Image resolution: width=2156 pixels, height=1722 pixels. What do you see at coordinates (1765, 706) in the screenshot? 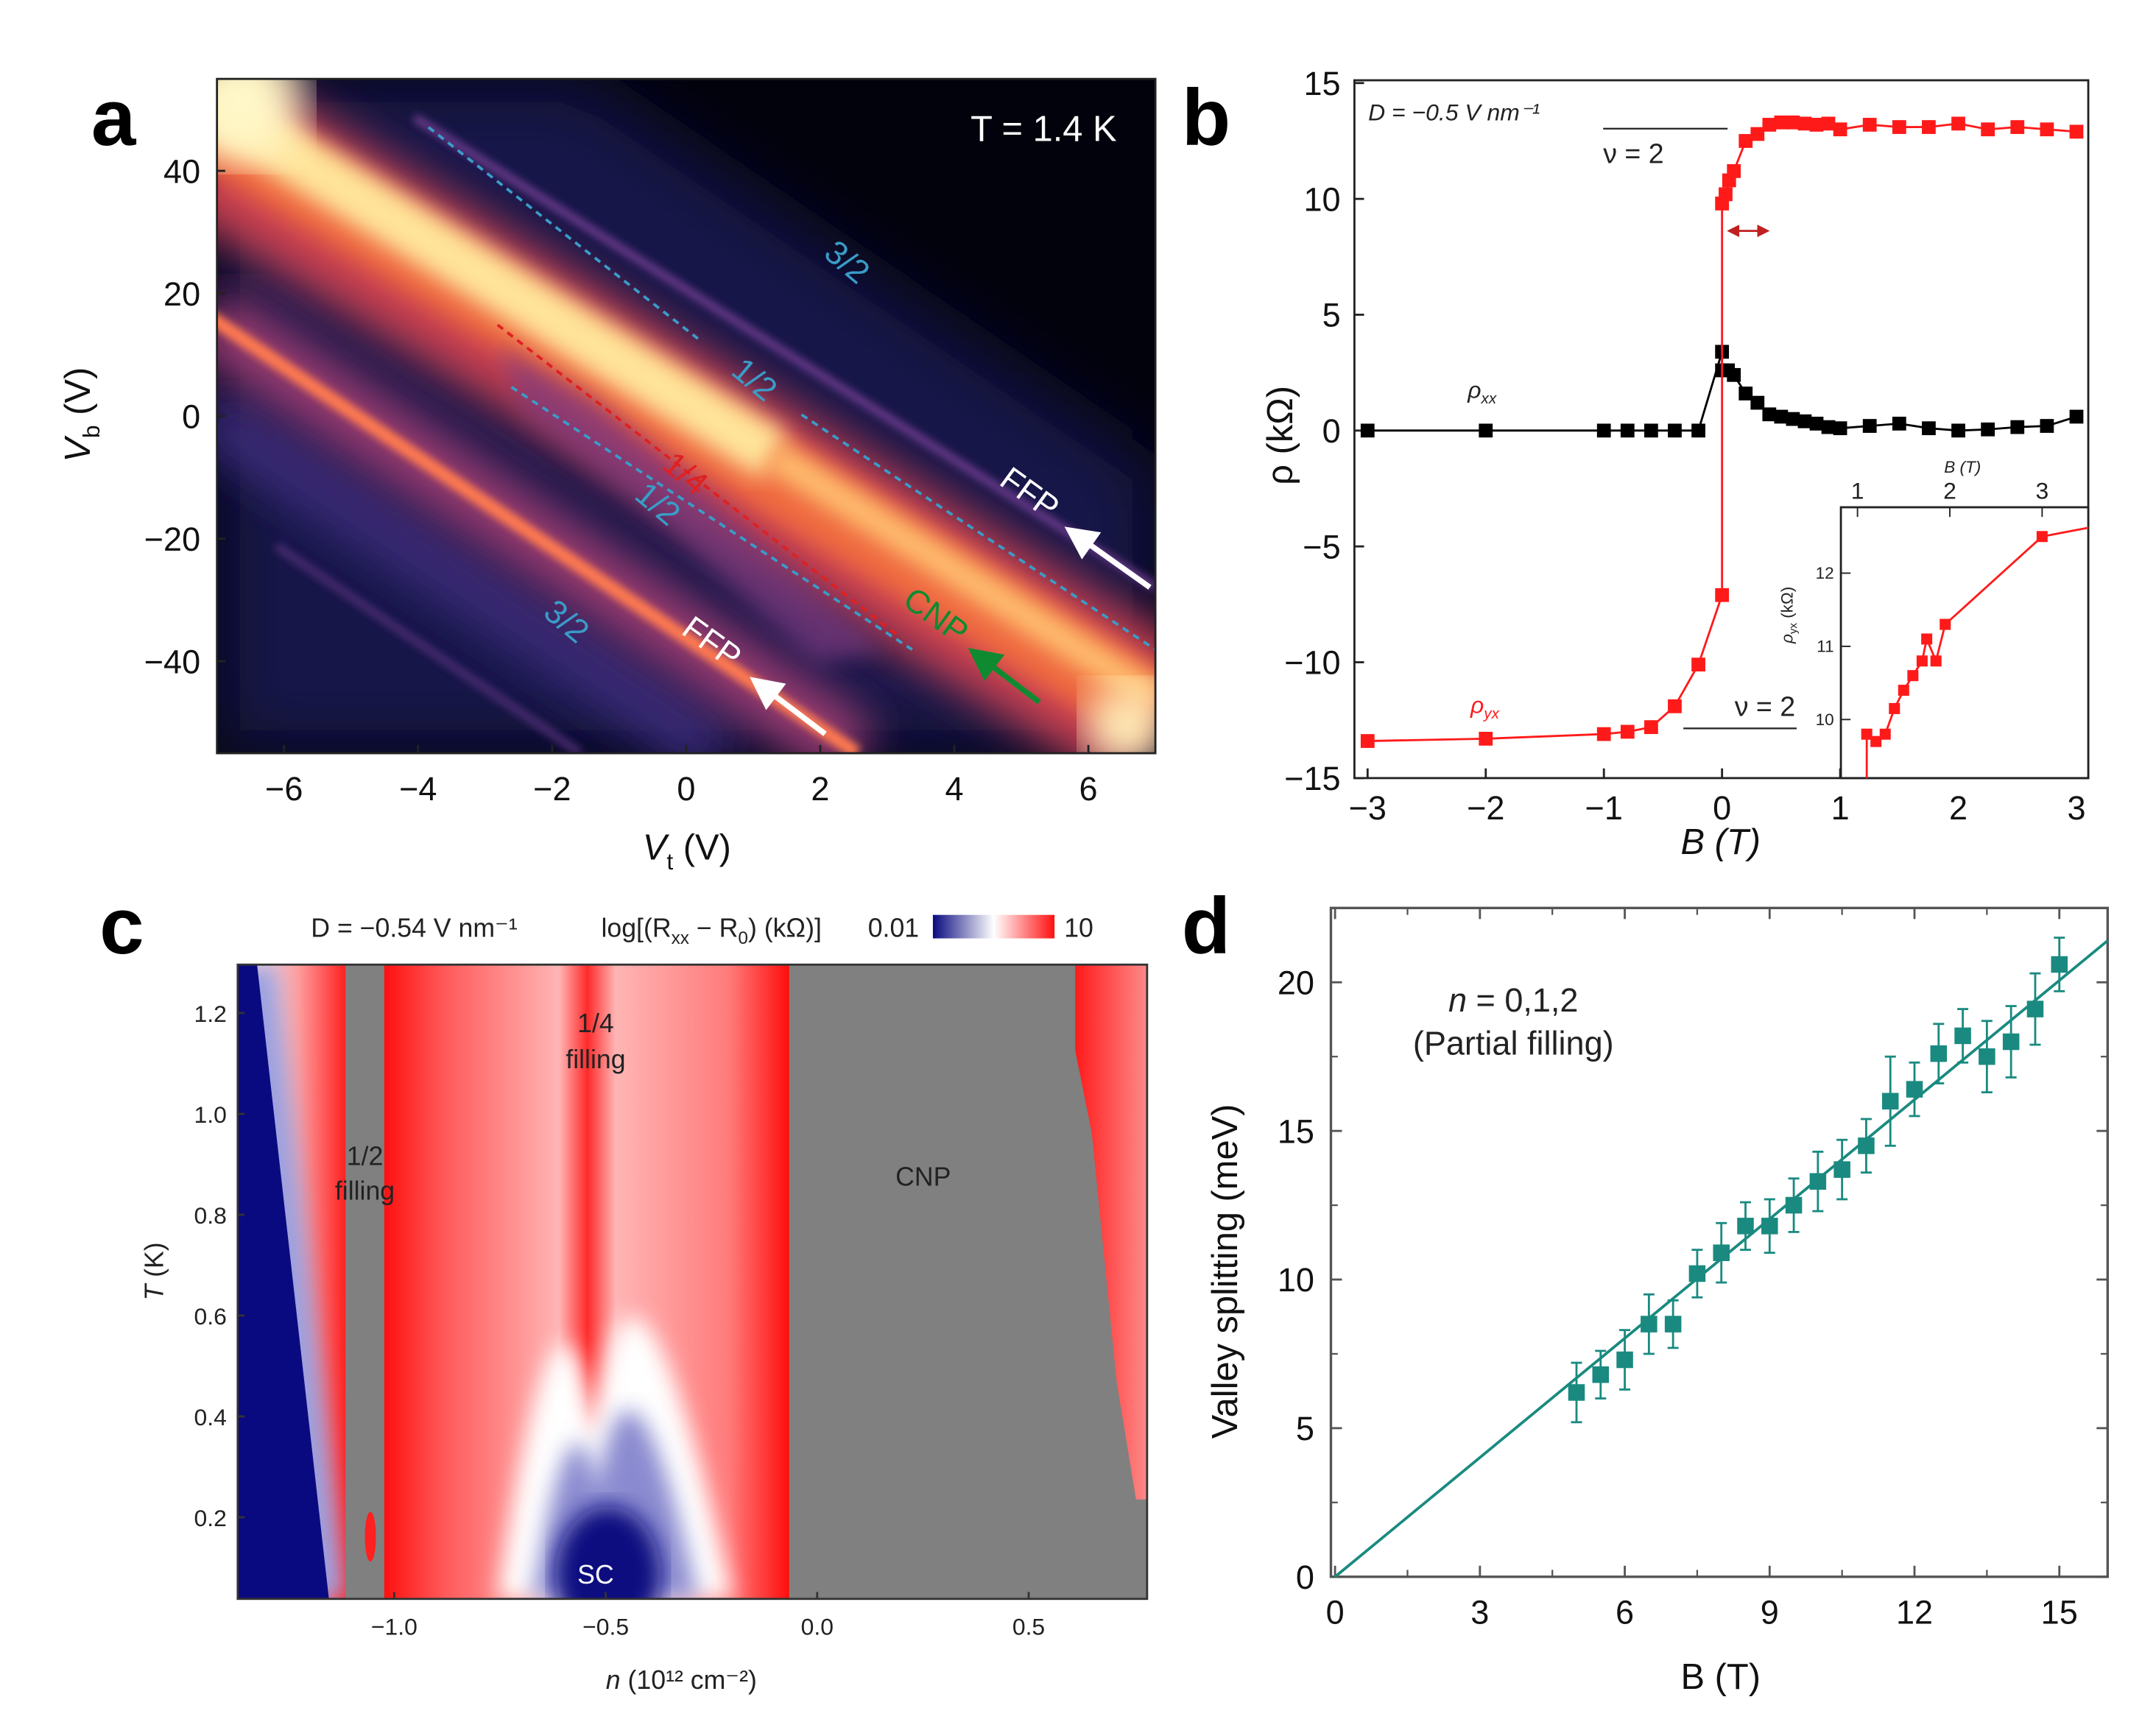
I see `nu2-label-bottom: ν = 2` at bounding box center [1765, 706].